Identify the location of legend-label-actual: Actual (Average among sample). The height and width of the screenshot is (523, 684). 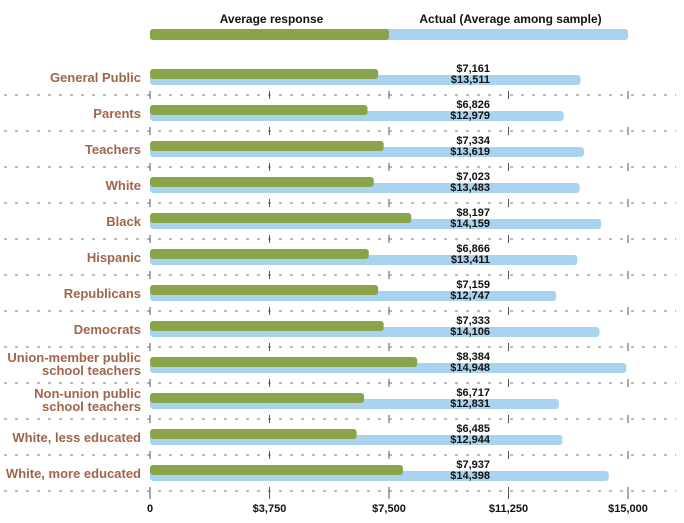
(510, 19).